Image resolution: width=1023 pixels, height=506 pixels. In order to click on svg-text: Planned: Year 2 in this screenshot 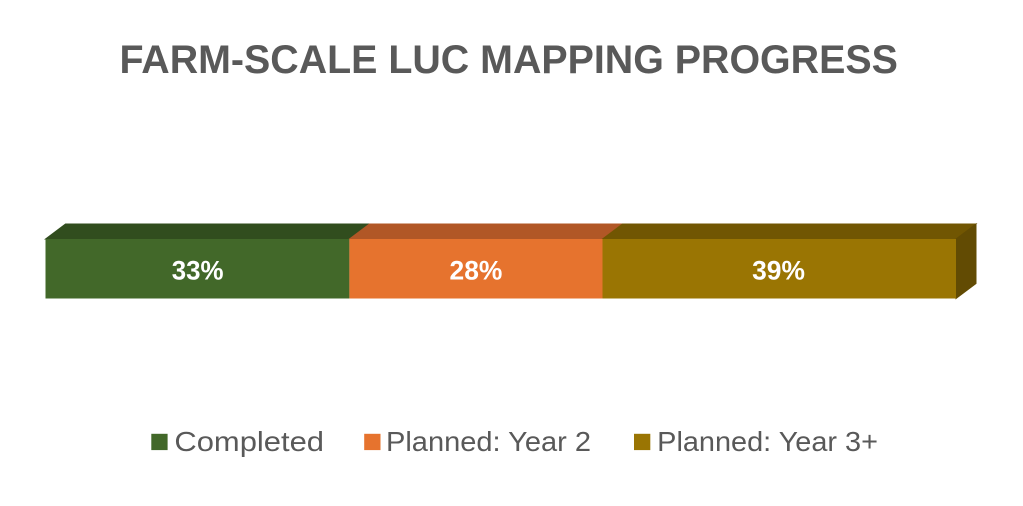, I will do `click(488, 441)`.